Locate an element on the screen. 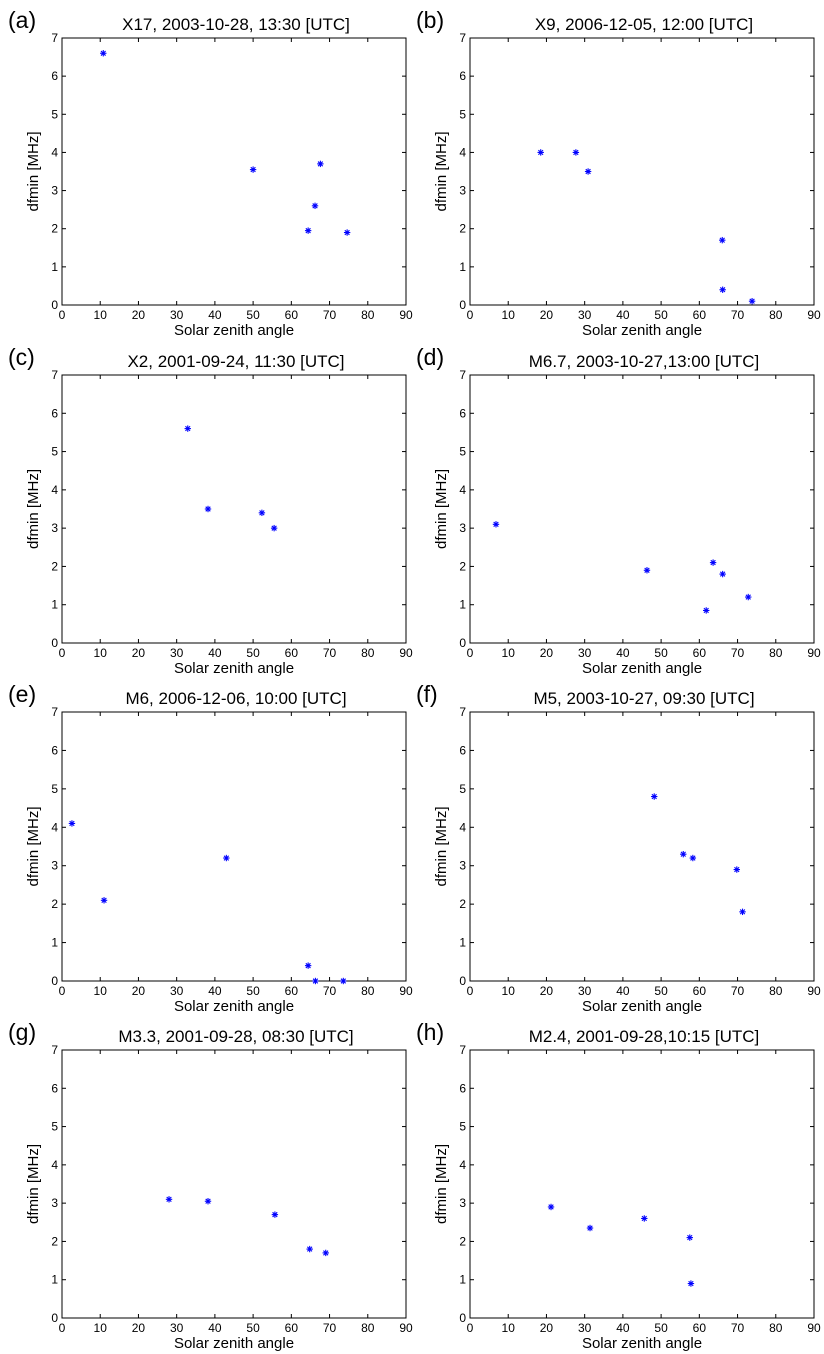 Image resolution: width=824 pixels, height=1354 pixels. axes-box is located at coordinates (234, 509).